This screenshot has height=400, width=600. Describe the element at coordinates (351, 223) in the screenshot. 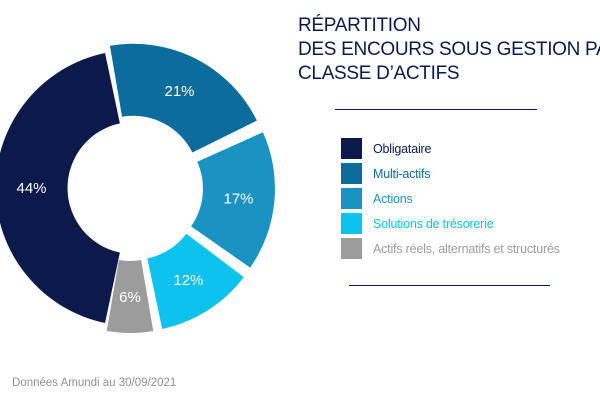

I see `legend-swatch-solutions-de-tresorerie` at that location.